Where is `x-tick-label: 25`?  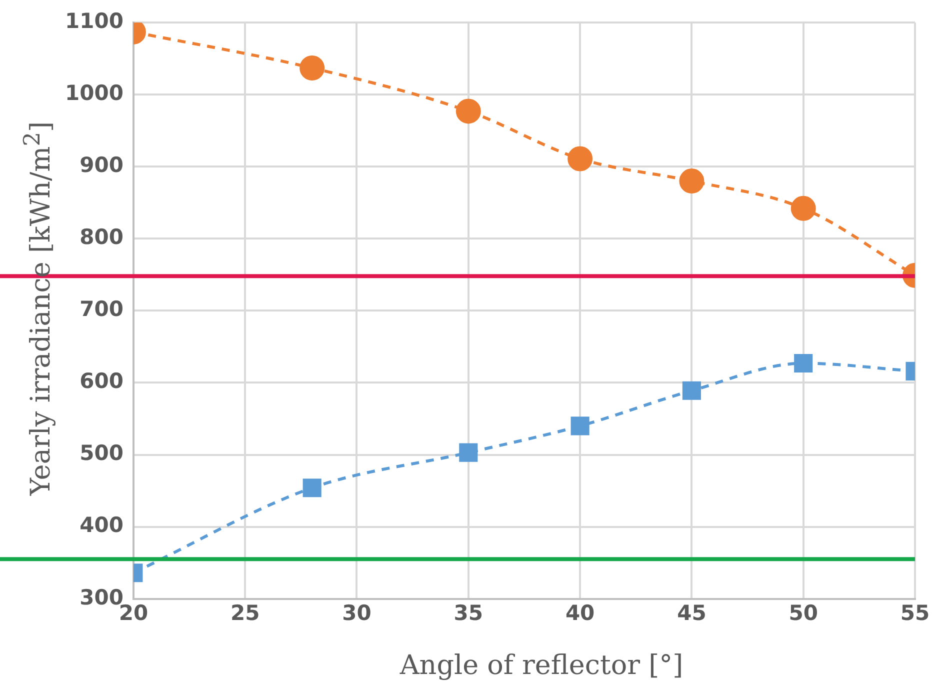 x-tick-label: 25 is located at coordinates (245, 612).